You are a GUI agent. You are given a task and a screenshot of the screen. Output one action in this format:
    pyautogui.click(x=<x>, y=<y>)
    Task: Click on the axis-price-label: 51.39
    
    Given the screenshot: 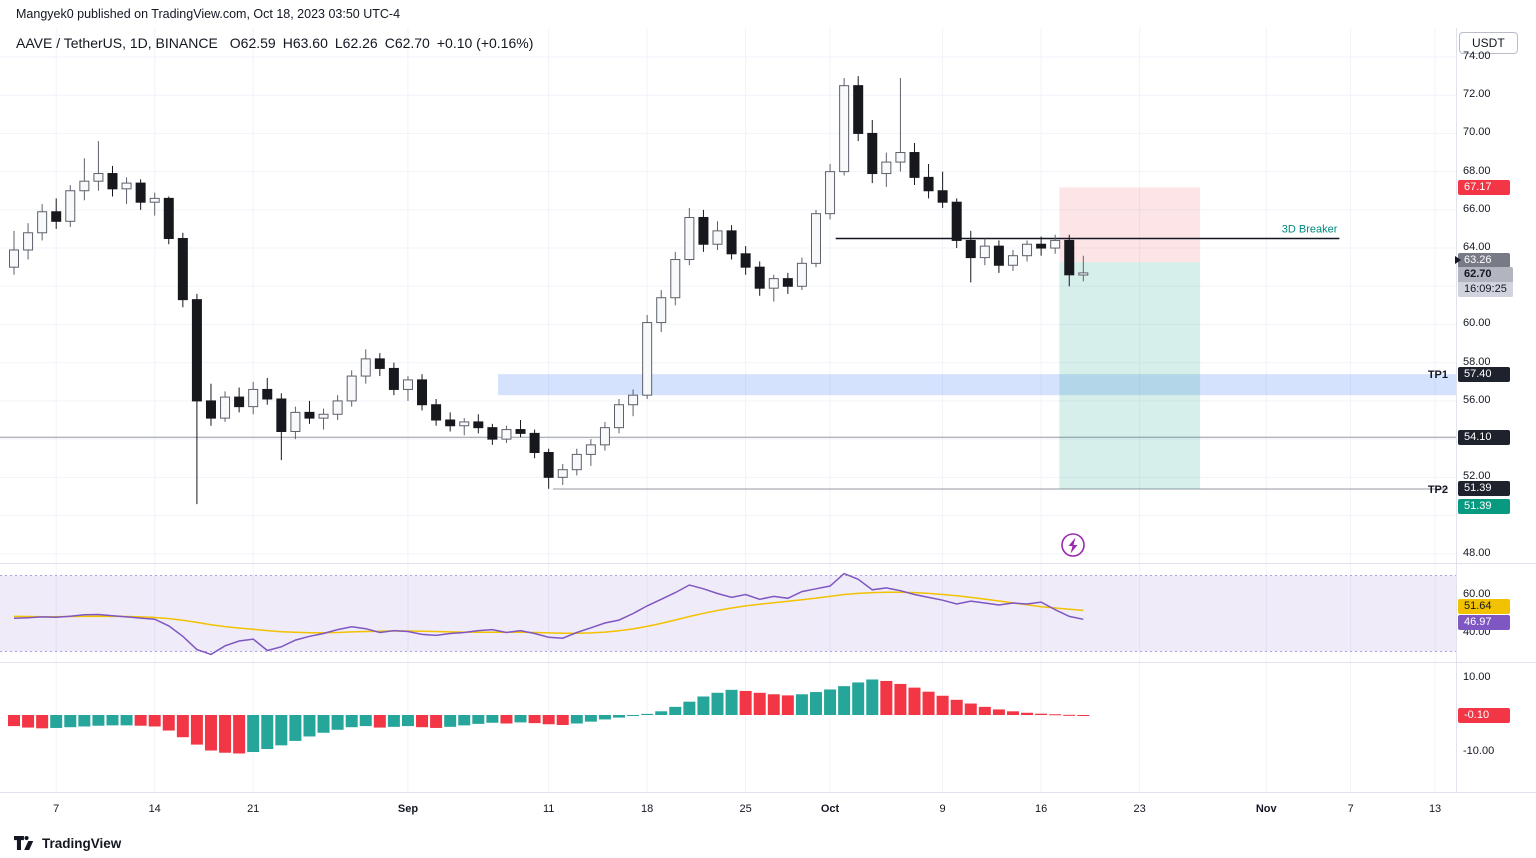 What is the action you would take?
    pyautogui.click(x=1484, y=488)
    